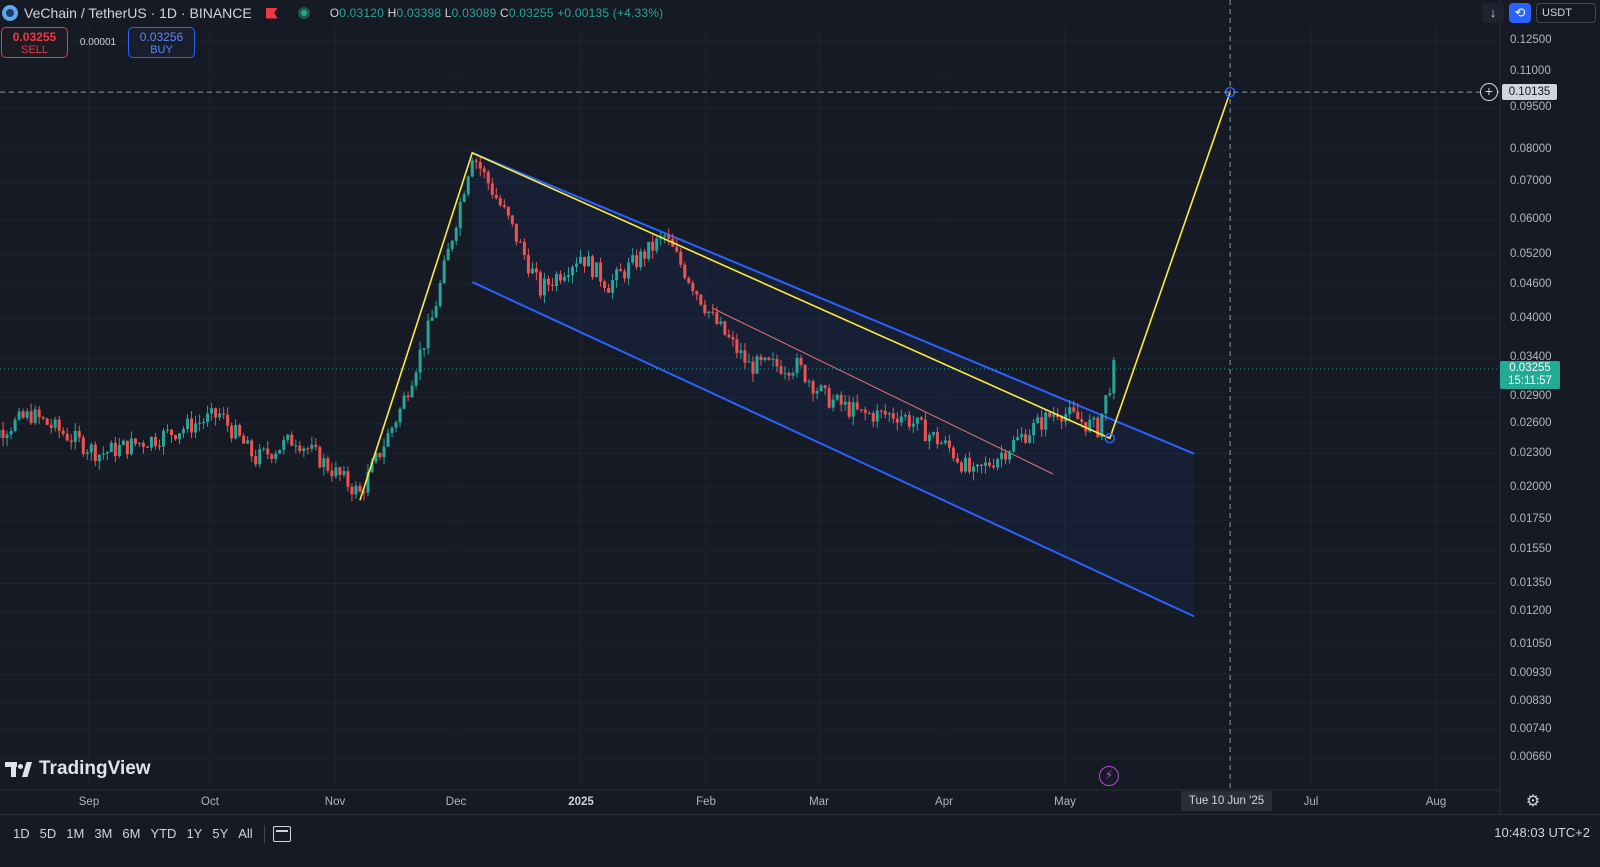  I want to click on lightning-icon: ⚡, so click(1109, 776).